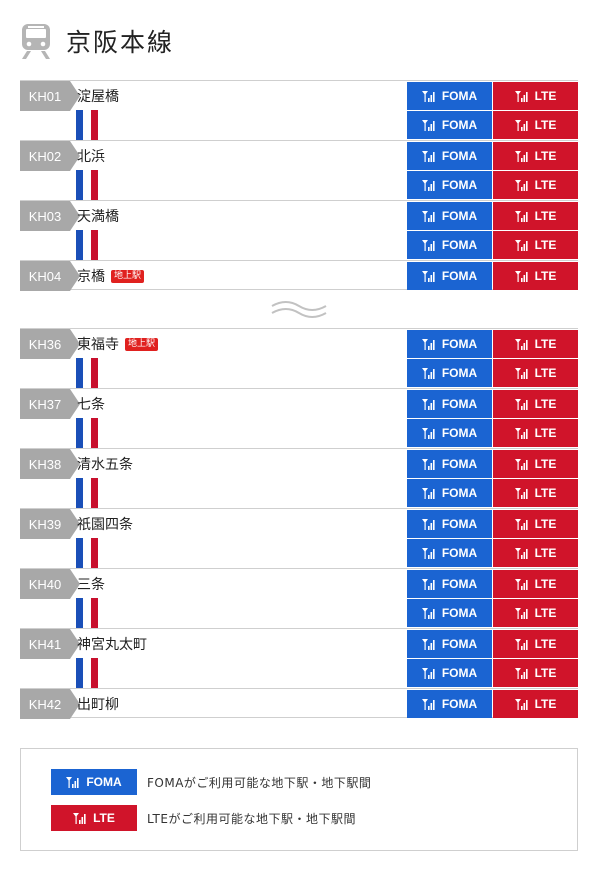  I want to click on station-code: KH38, so click(50, 464).